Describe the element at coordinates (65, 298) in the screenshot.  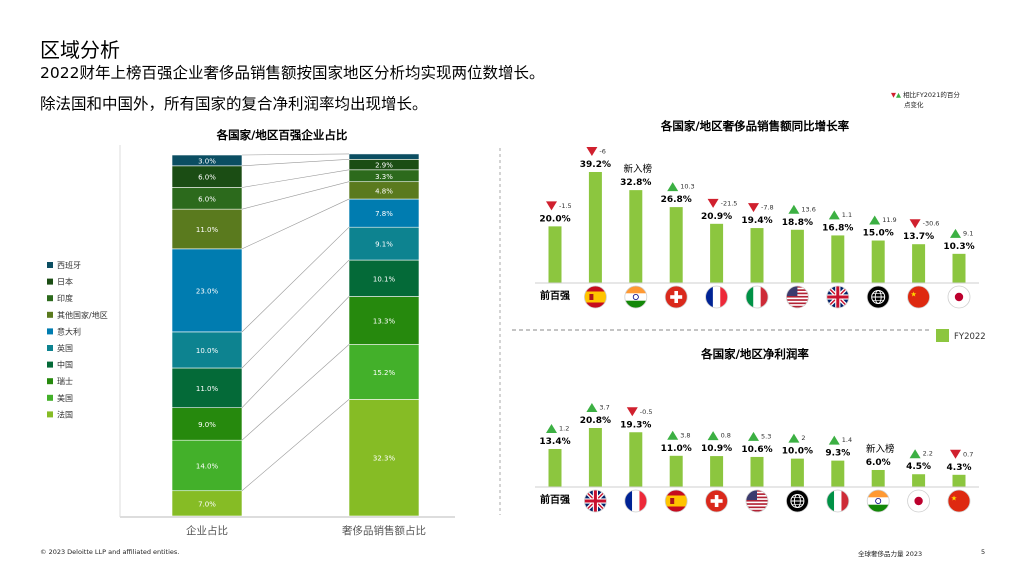
I see `stack-legend-label: 印度` at that location.